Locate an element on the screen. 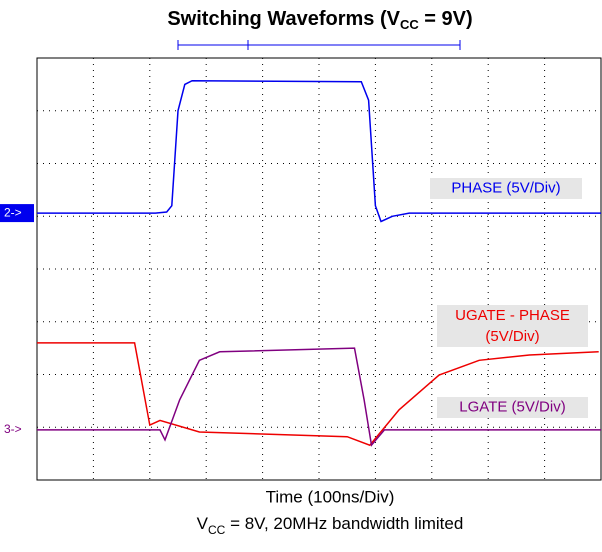  channel-marker: 2-> is located at coordinates (13, 212).